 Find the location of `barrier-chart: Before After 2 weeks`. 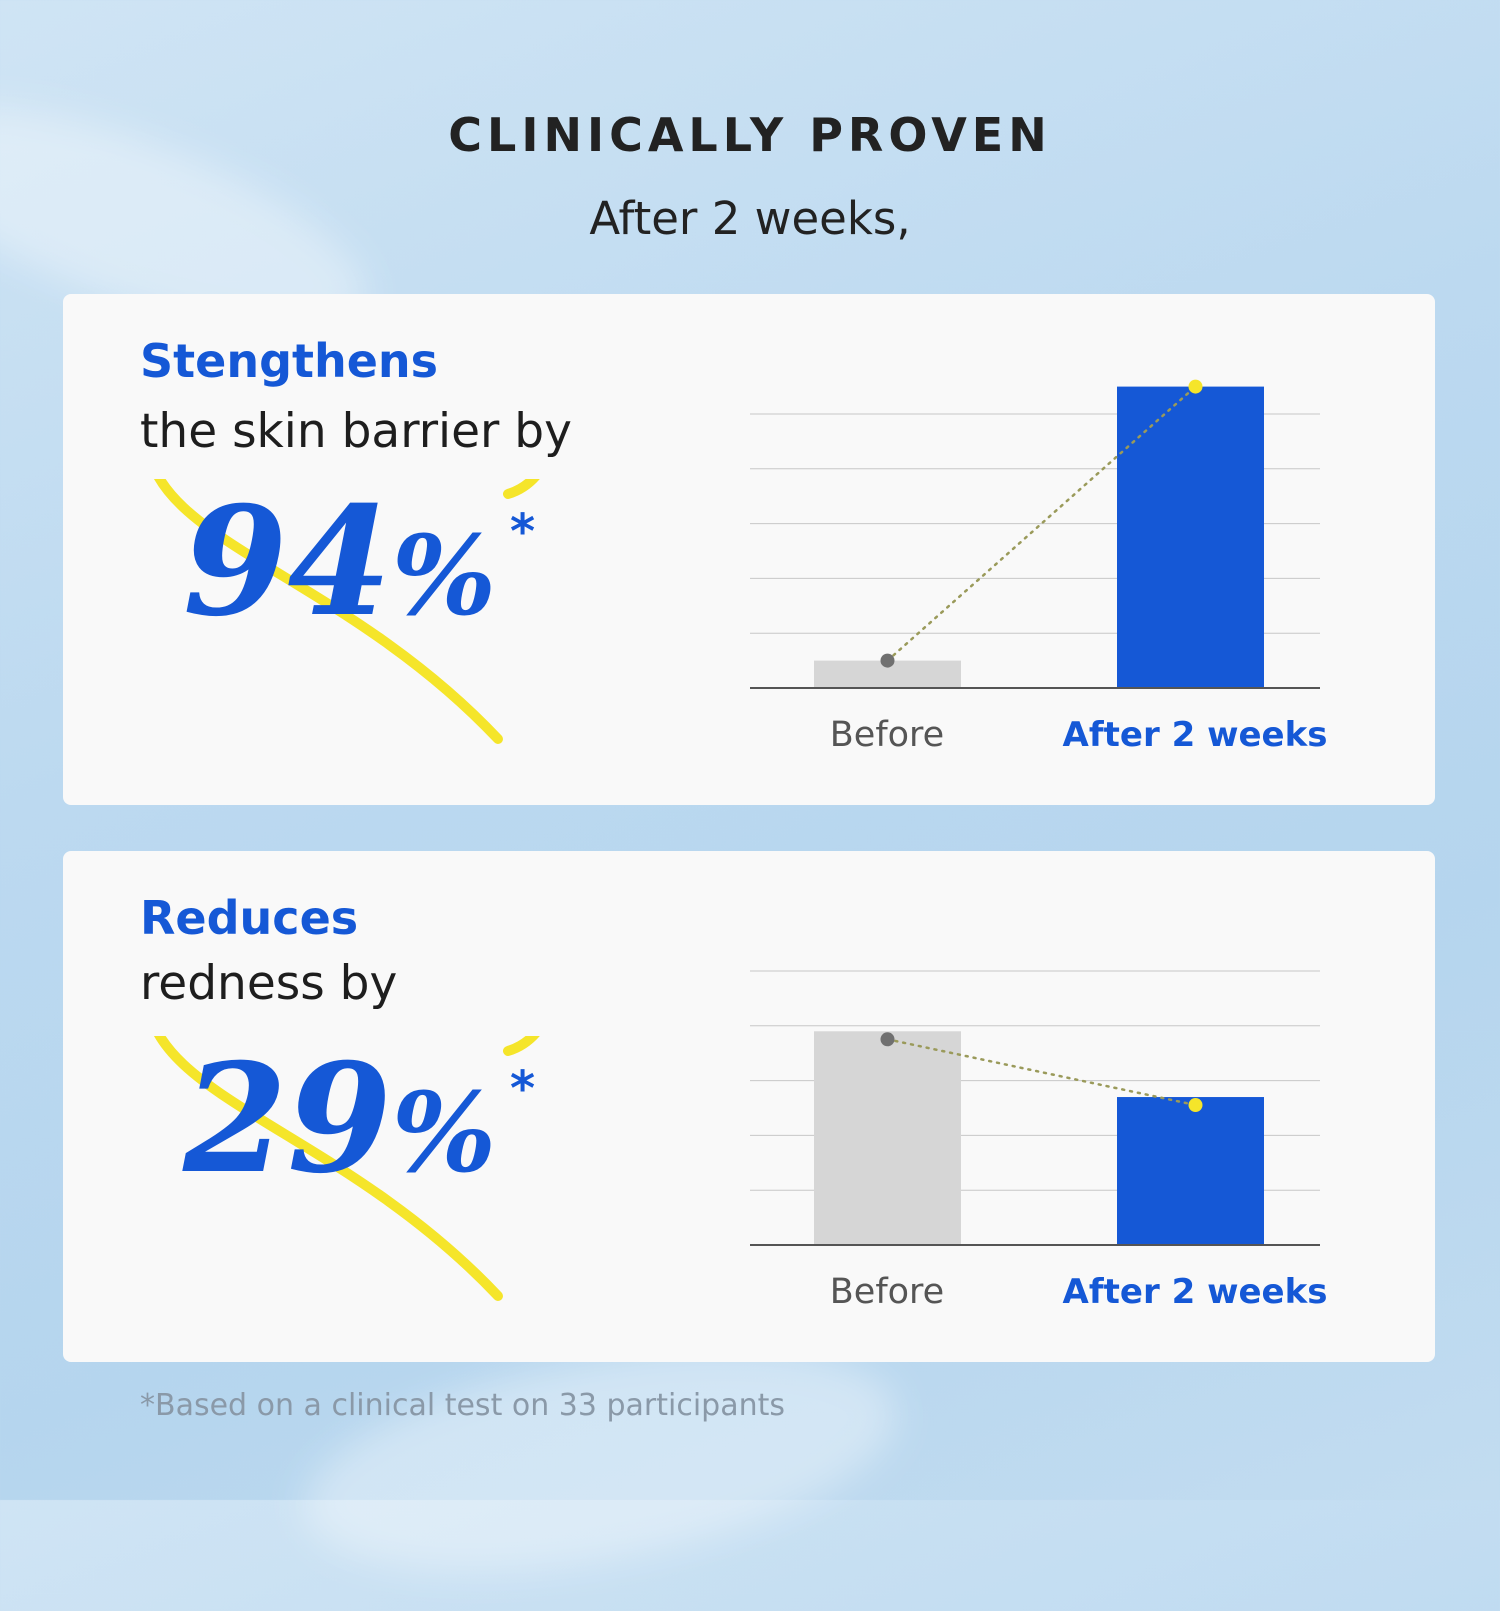

barrier-chart: Before After 2 weeks is located at coordinates (1039, 566).